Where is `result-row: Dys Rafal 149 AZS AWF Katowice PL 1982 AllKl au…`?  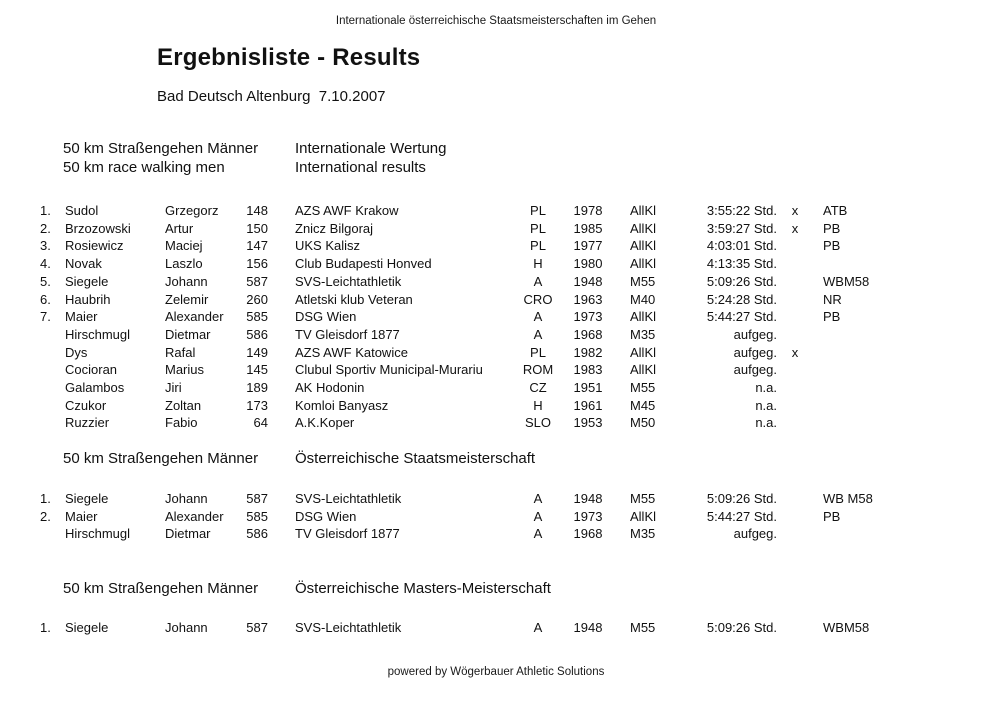
result-row: Dys Rafal 149 AZS AWF Katowice PL 1982 AllKl au… is located at coordinates (476, 353).